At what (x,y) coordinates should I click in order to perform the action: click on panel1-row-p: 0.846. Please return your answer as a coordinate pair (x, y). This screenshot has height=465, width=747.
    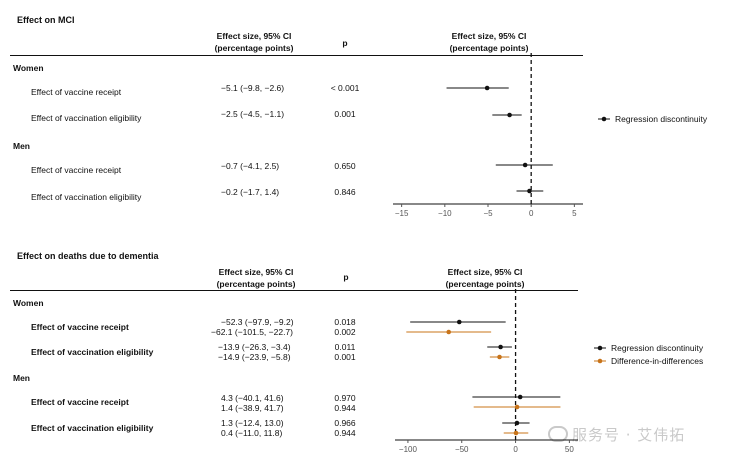
    Looking at the image, I should click on (345, 192).